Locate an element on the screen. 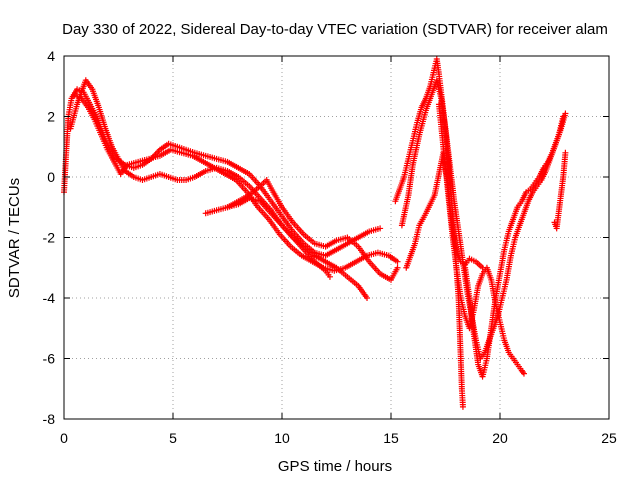 This screenshot has height=480, width=640. y-tick-label: 2 is located at coordinates (51, 117).